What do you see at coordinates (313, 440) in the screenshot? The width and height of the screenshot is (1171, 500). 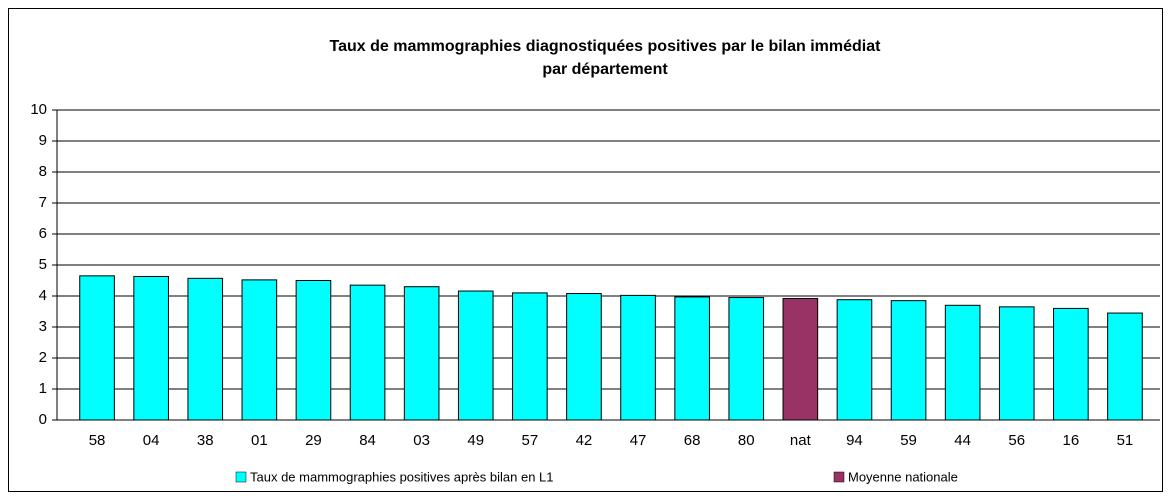 I see `x-tick-label: 29` at bounding box center [313, 440].